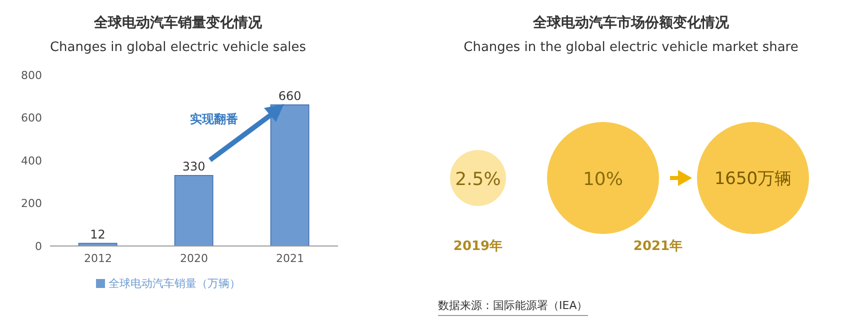 Image resolution: width=862 pixels, height=324 pixels. I want to click on data-label: 2.5%, so click(478, 179).